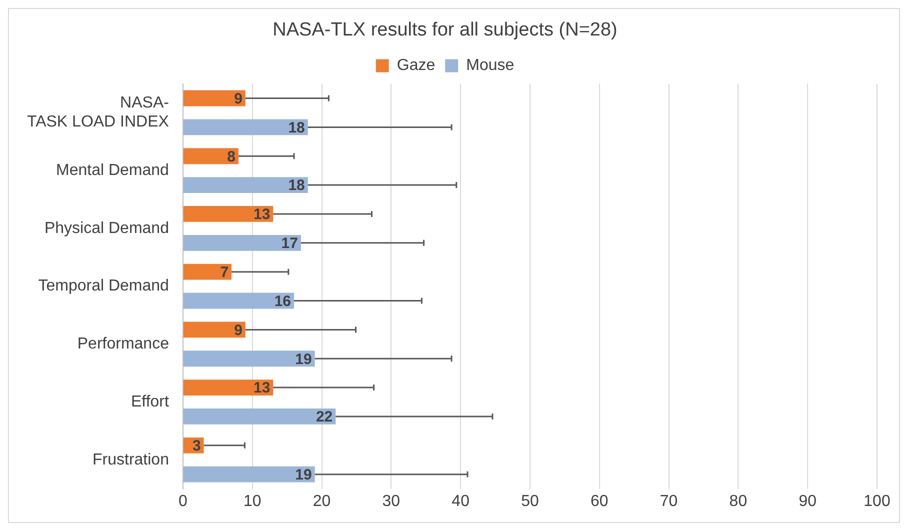  What do you see at coordinates (183, 501) in the screenshot?
I see `x-tick-label: 0` at bounding box center [183, 501].